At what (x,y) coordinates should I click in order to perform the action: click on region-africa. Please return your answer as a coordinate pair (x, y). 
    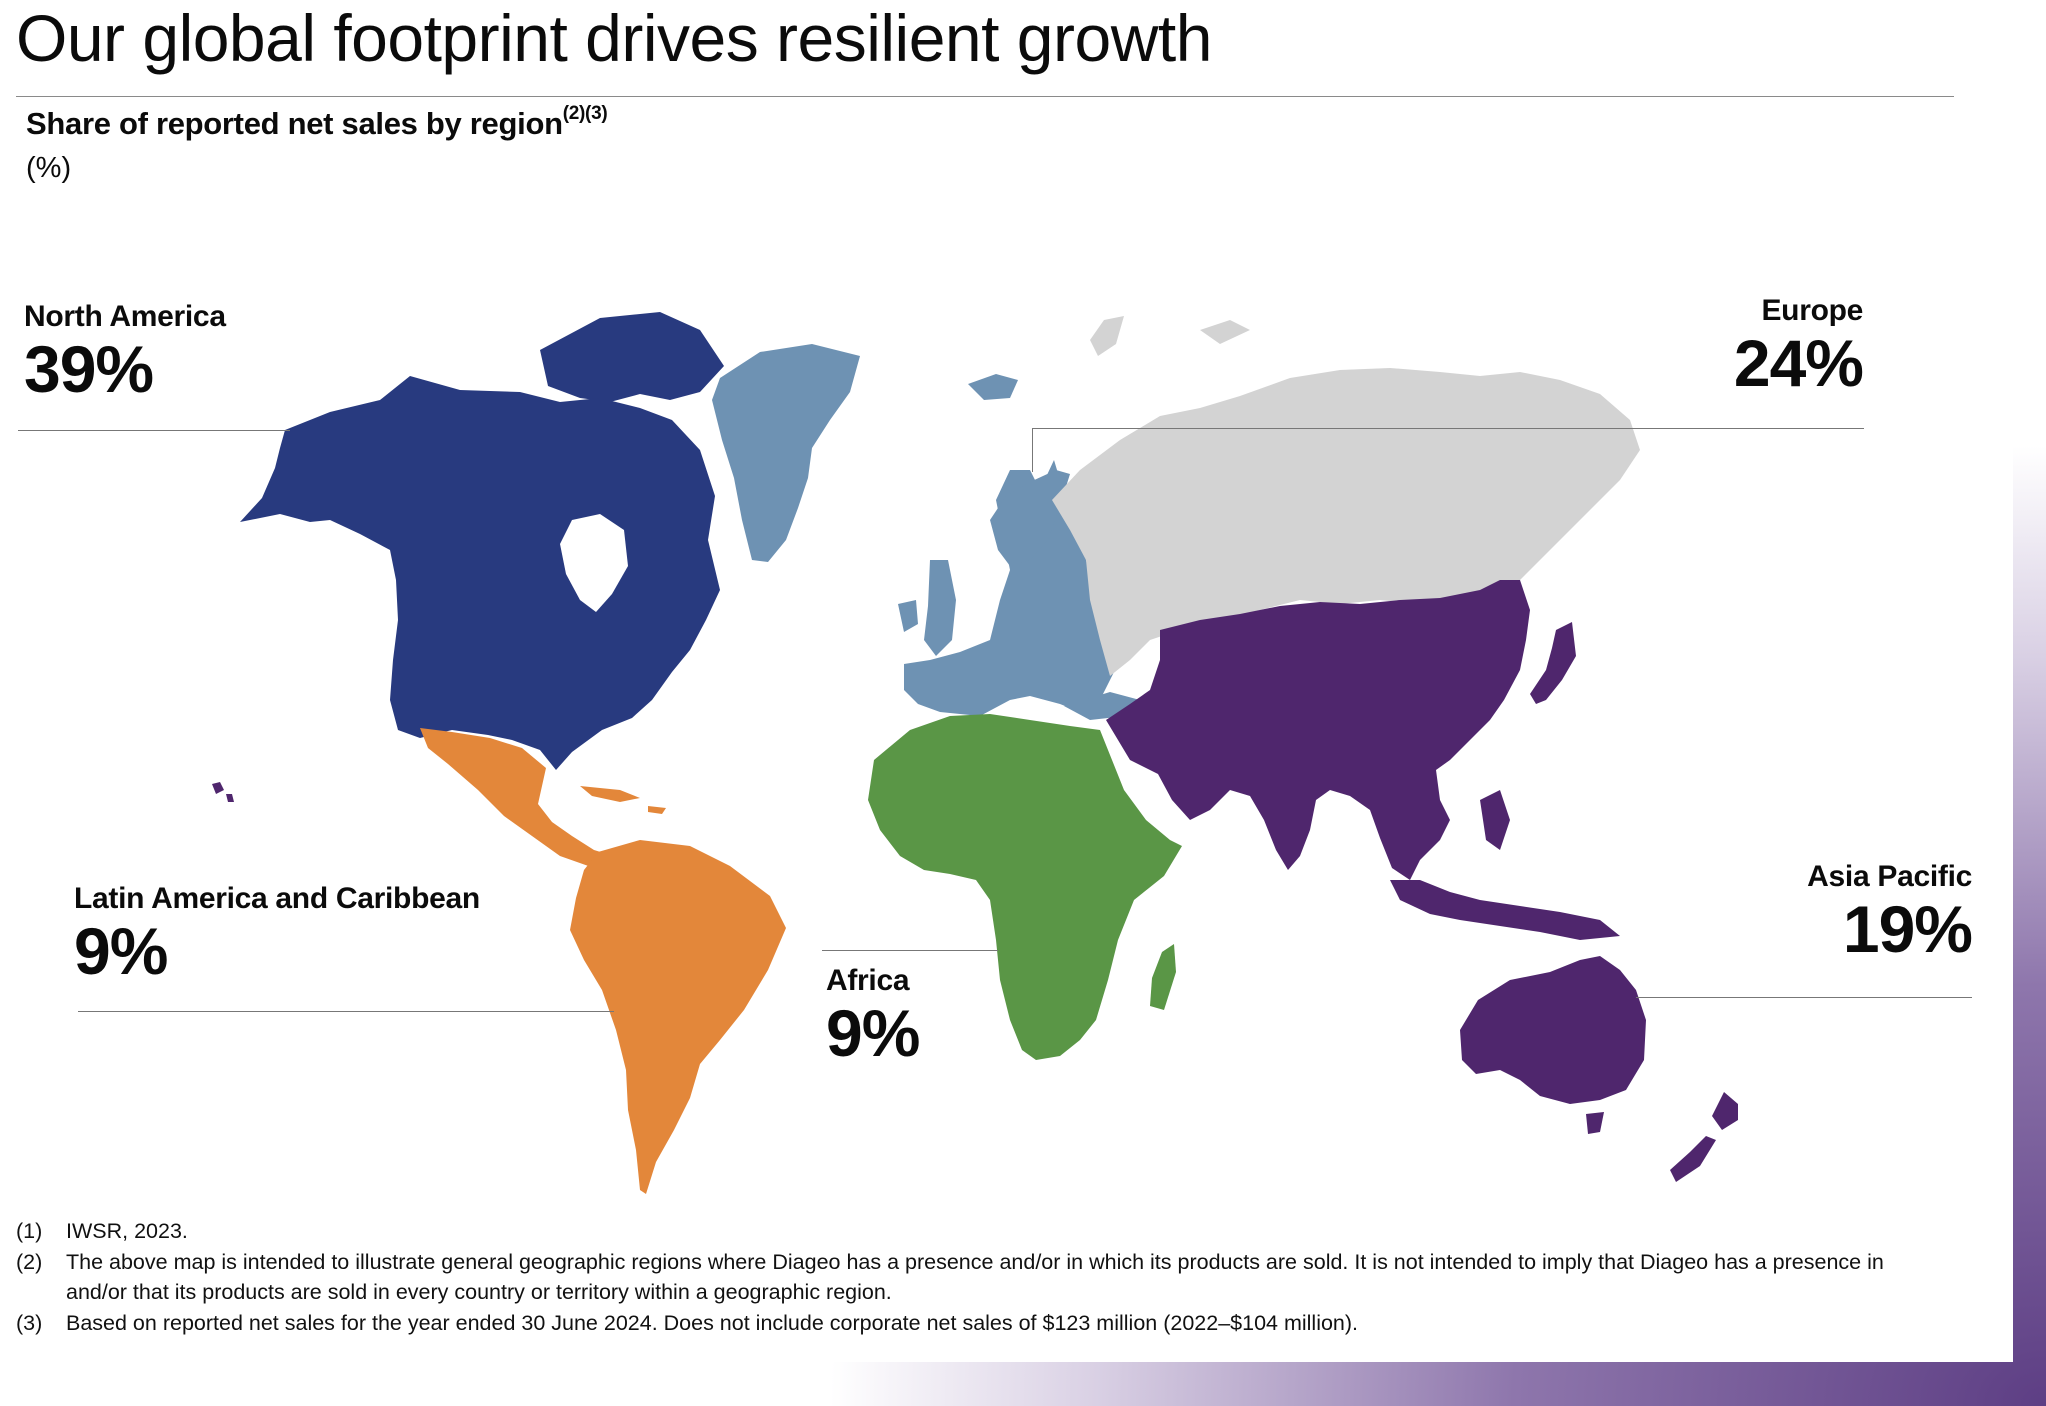
    Looking at the image, I should click on (1025, 887).